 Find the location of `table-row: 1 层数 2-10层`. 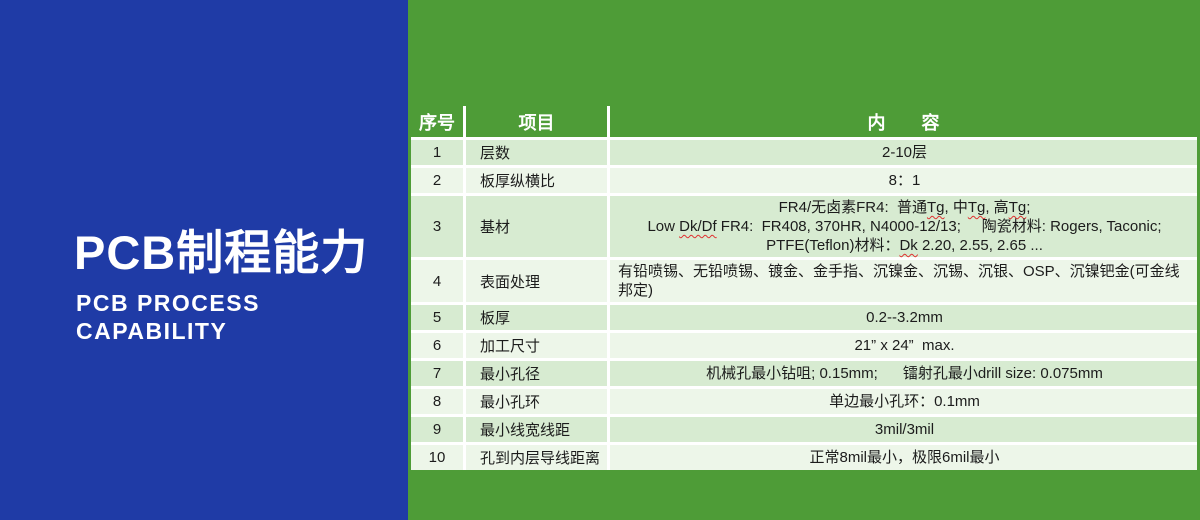

table-row: 1 层数 2-10层 is located at coordinates (804, 152).